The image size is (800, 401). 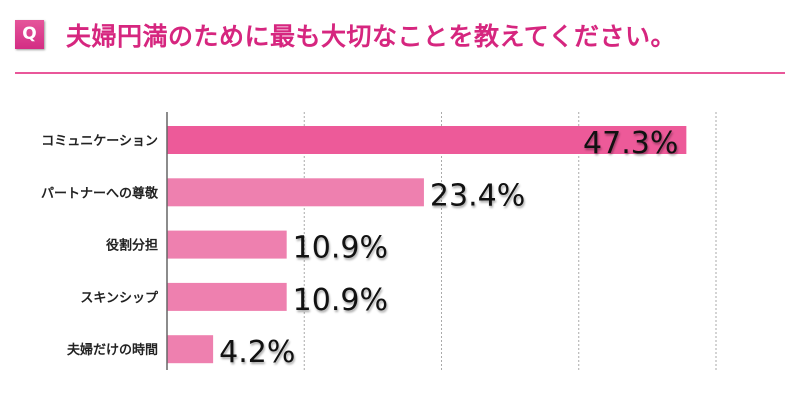 I want to click on category-label: パートナーへの尊敬, so click(x=100, y=193).